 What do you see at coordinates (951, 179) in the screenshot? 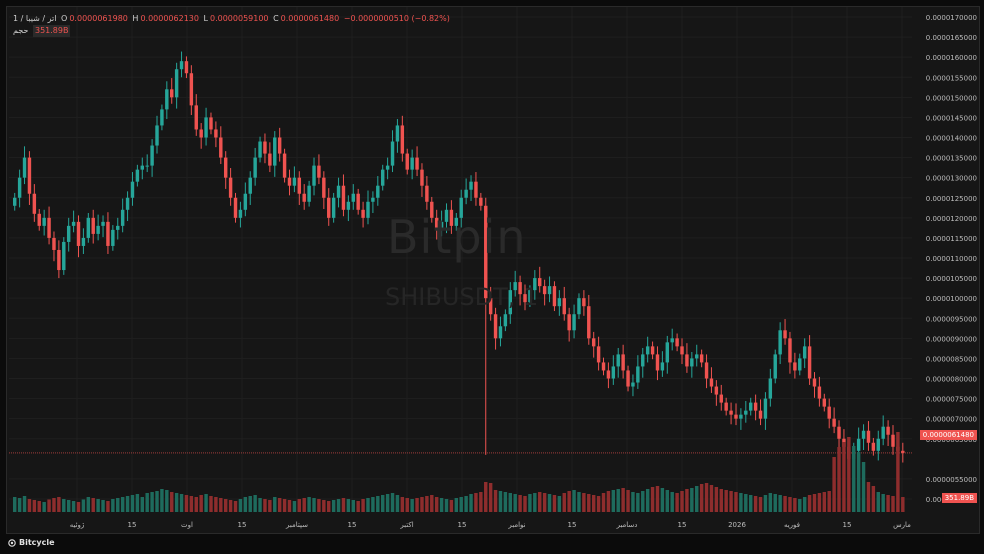
I see `price-tick-label: 0.0000130000` at bounding box center [951, 179].